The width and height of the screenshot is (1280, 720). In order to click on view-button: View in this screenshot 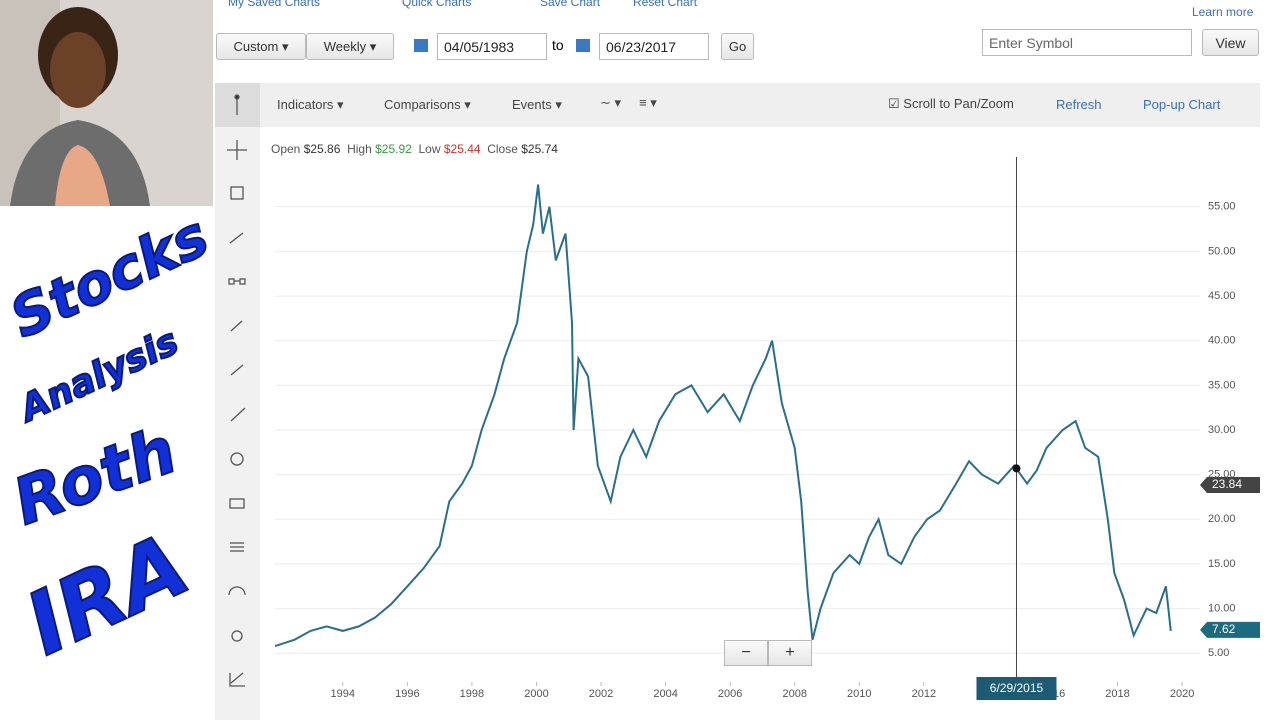, I will do `click(1230, 42)`.